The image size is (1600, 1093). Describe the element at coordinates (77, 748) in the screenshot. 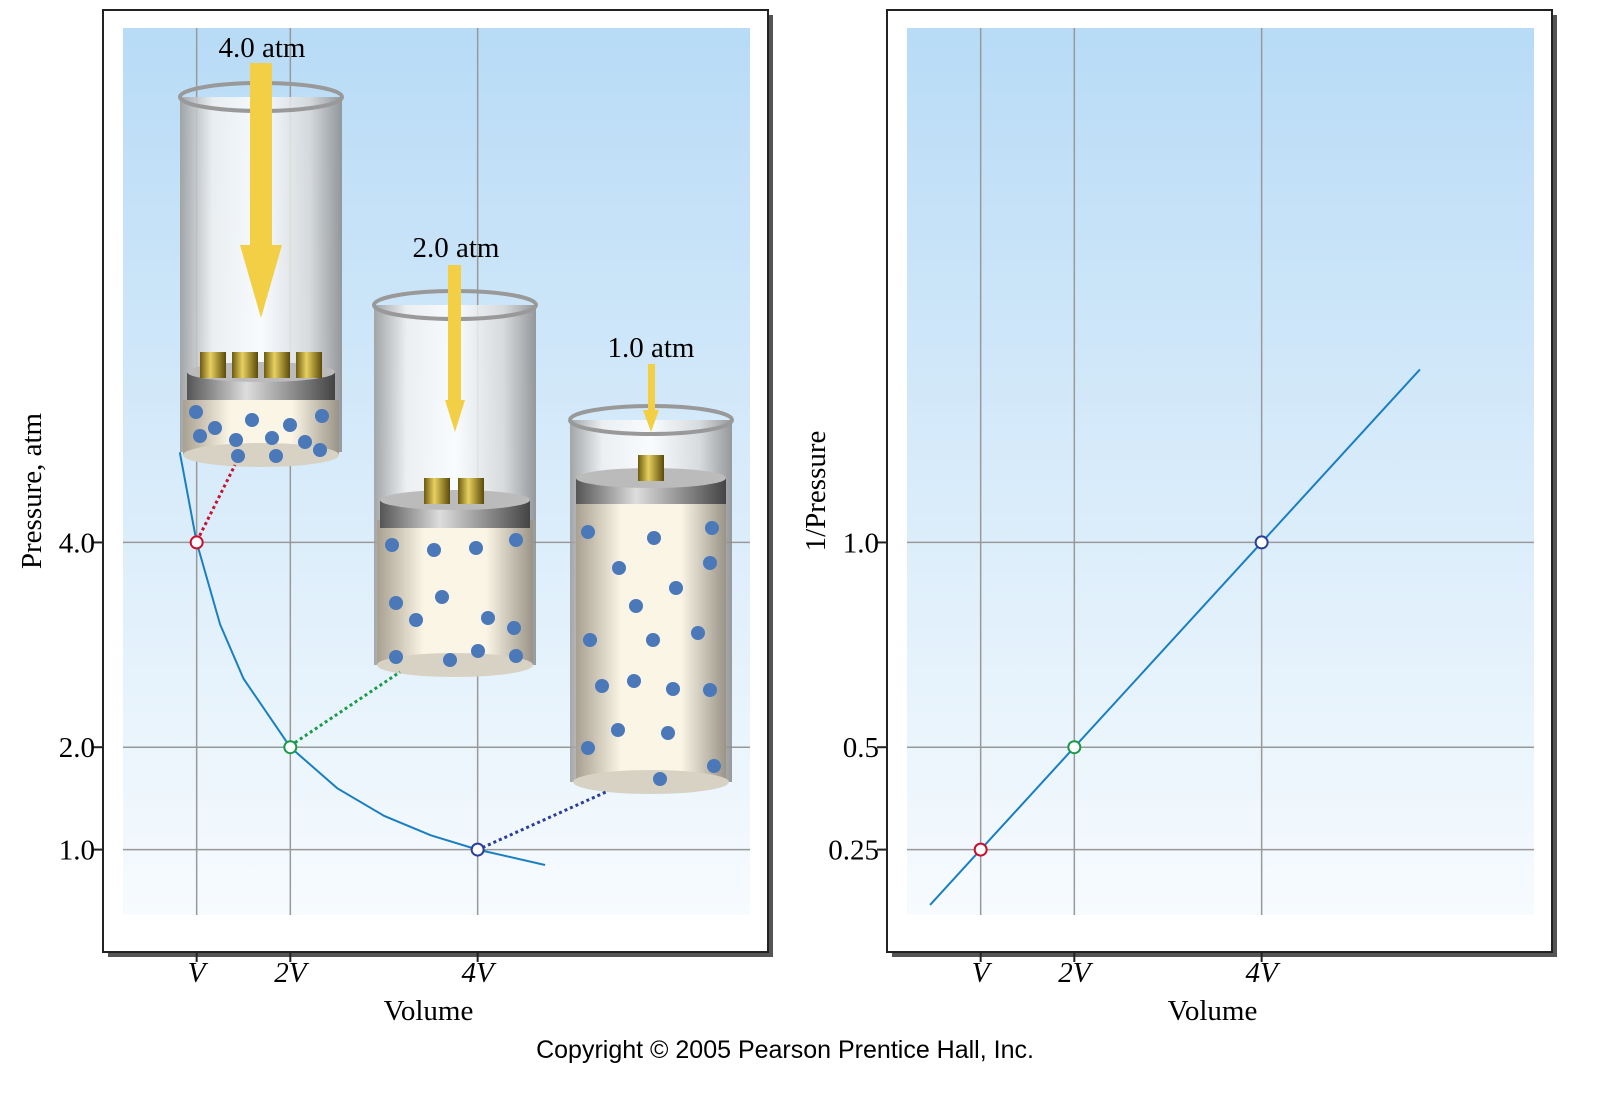

I see `y-tick-label: 2.0` at that location.